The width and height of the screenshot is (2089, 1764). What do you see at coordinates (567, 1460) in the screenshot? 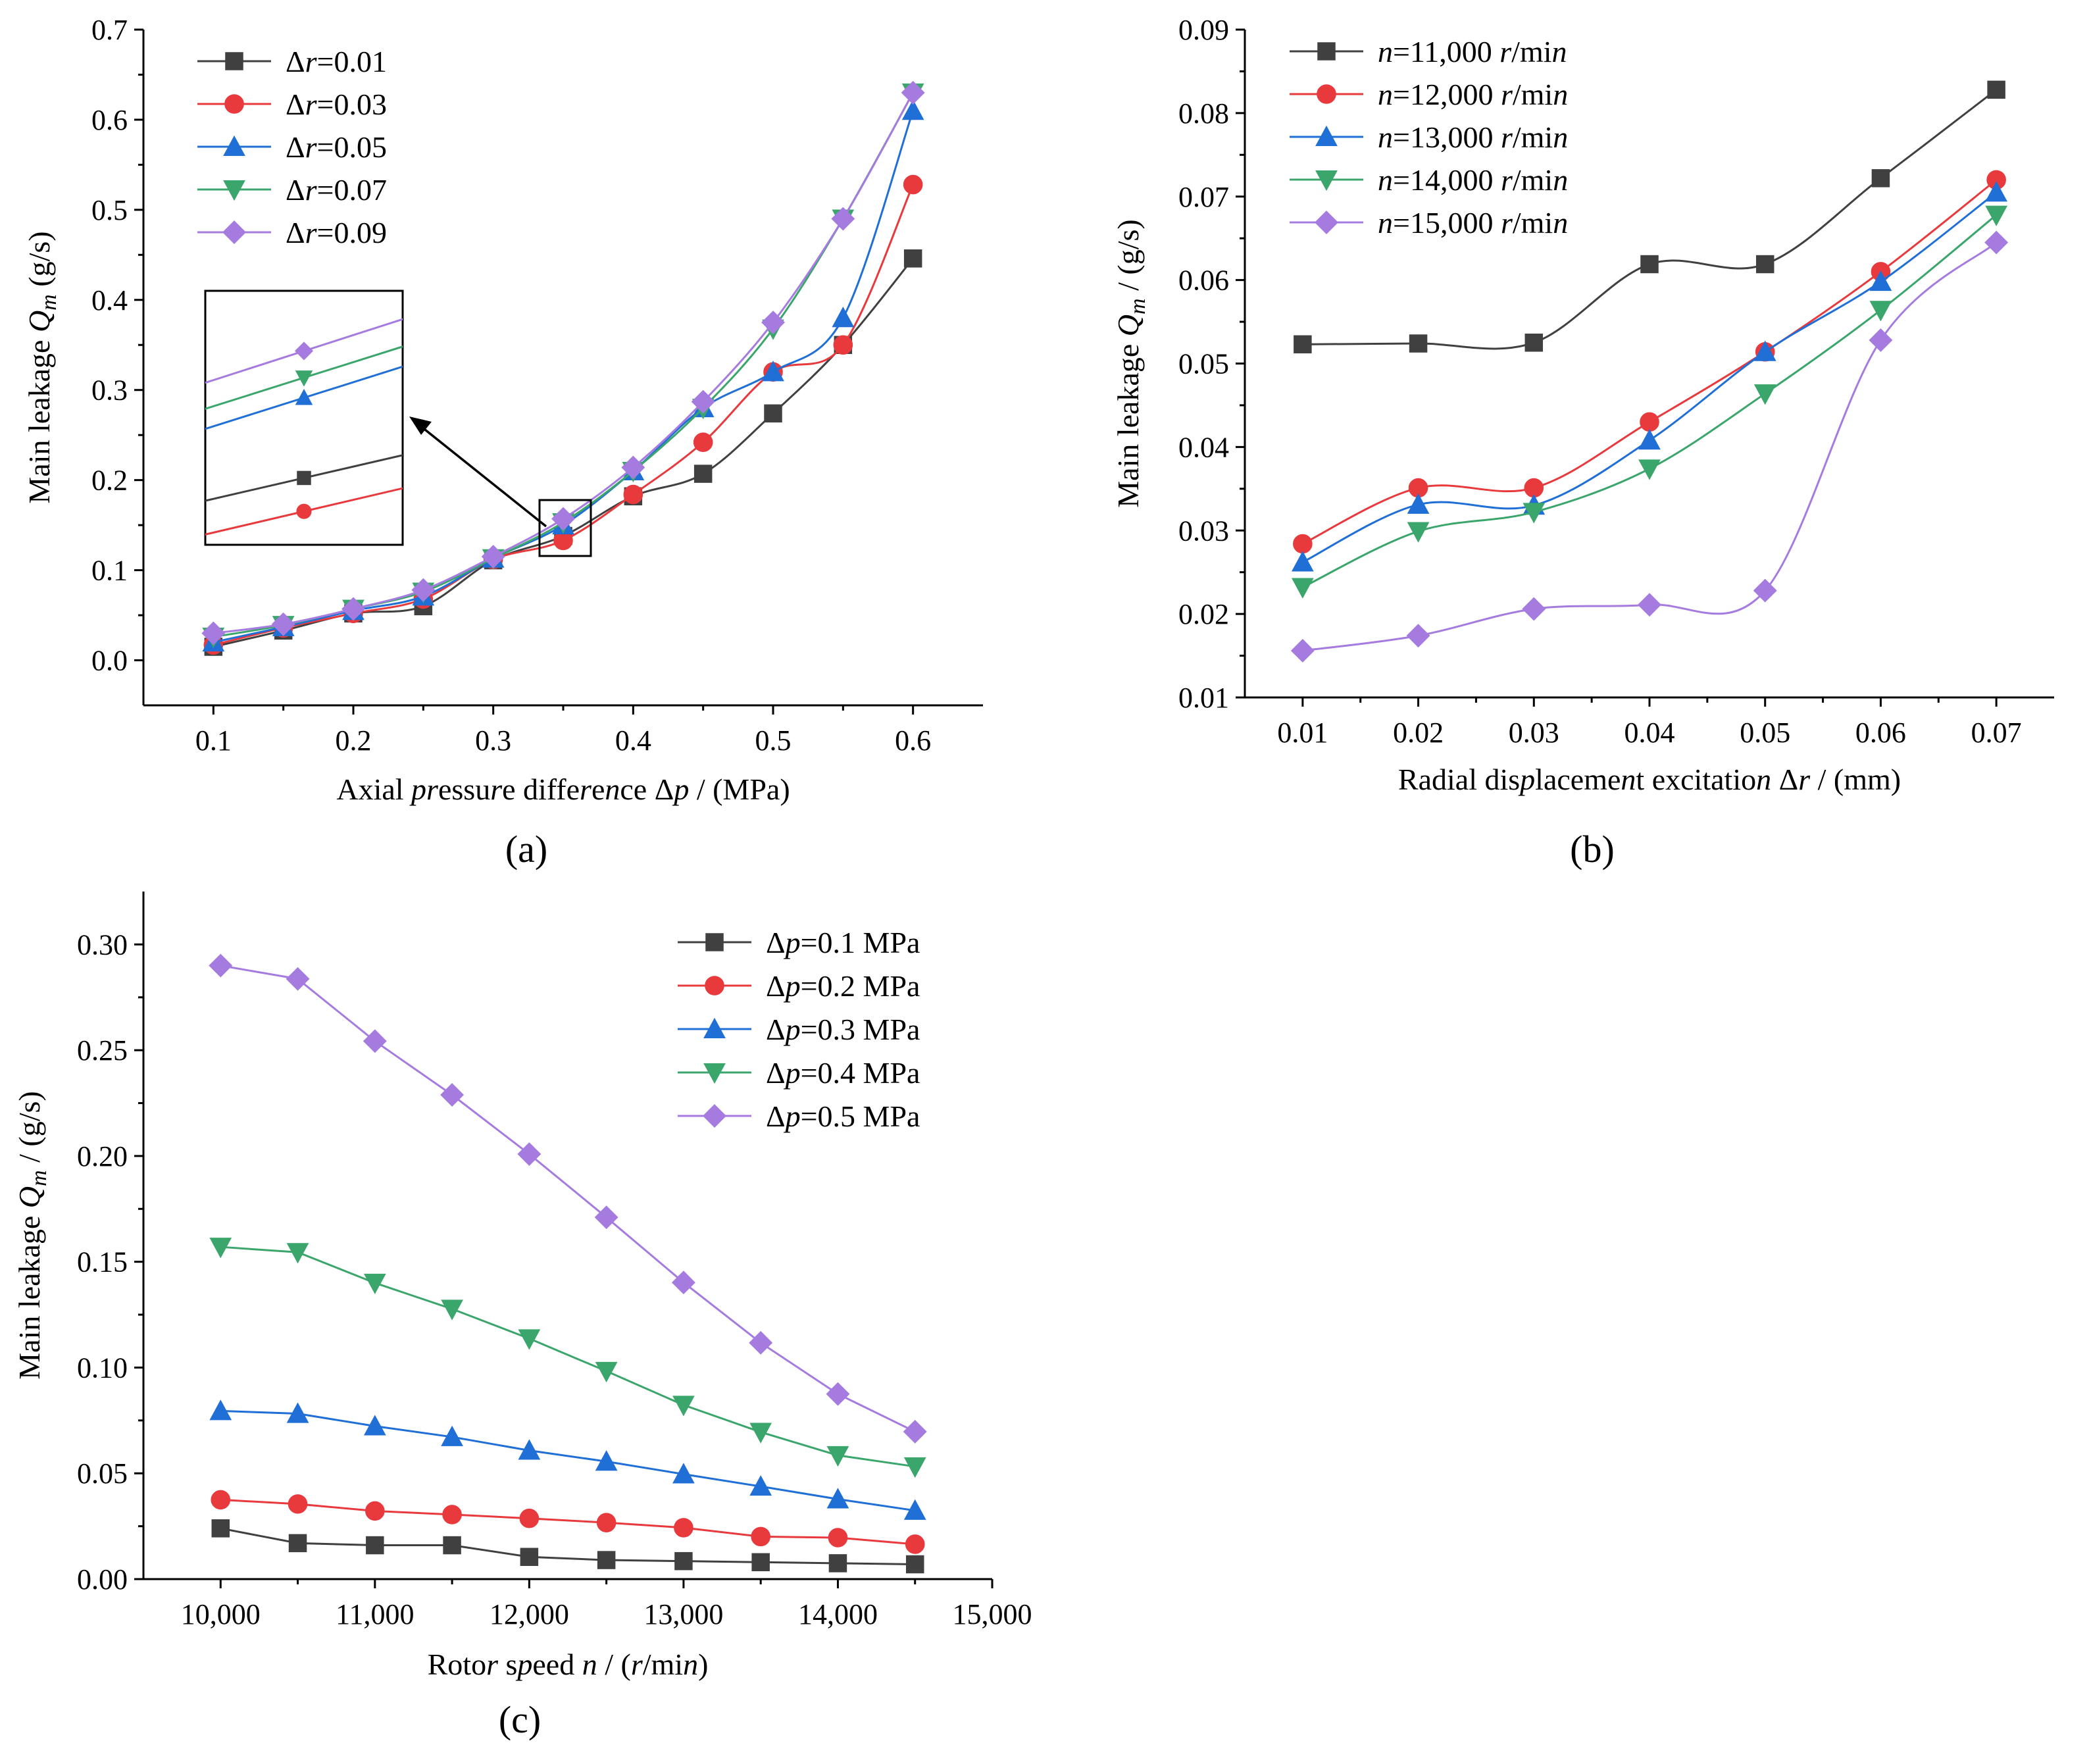
I see `series-line` at bounding box center [567, 1460].